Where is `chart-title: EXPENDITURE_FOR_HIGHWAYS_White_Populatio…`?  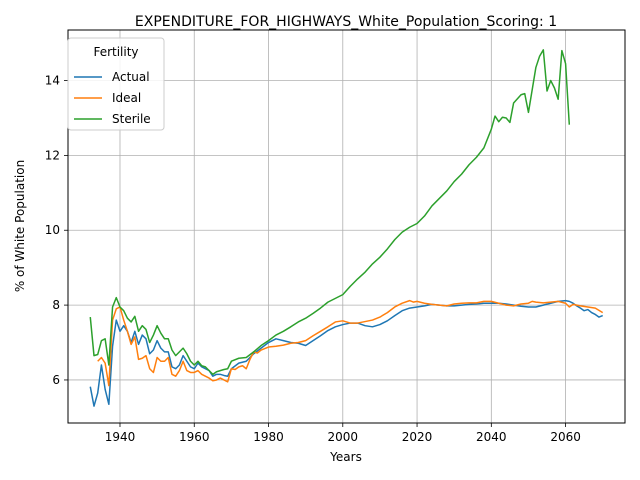
chart-title: EXPENDITURE_FOR_HIGHWAYS_White_Populatio… is located at coordinates (346, 22).